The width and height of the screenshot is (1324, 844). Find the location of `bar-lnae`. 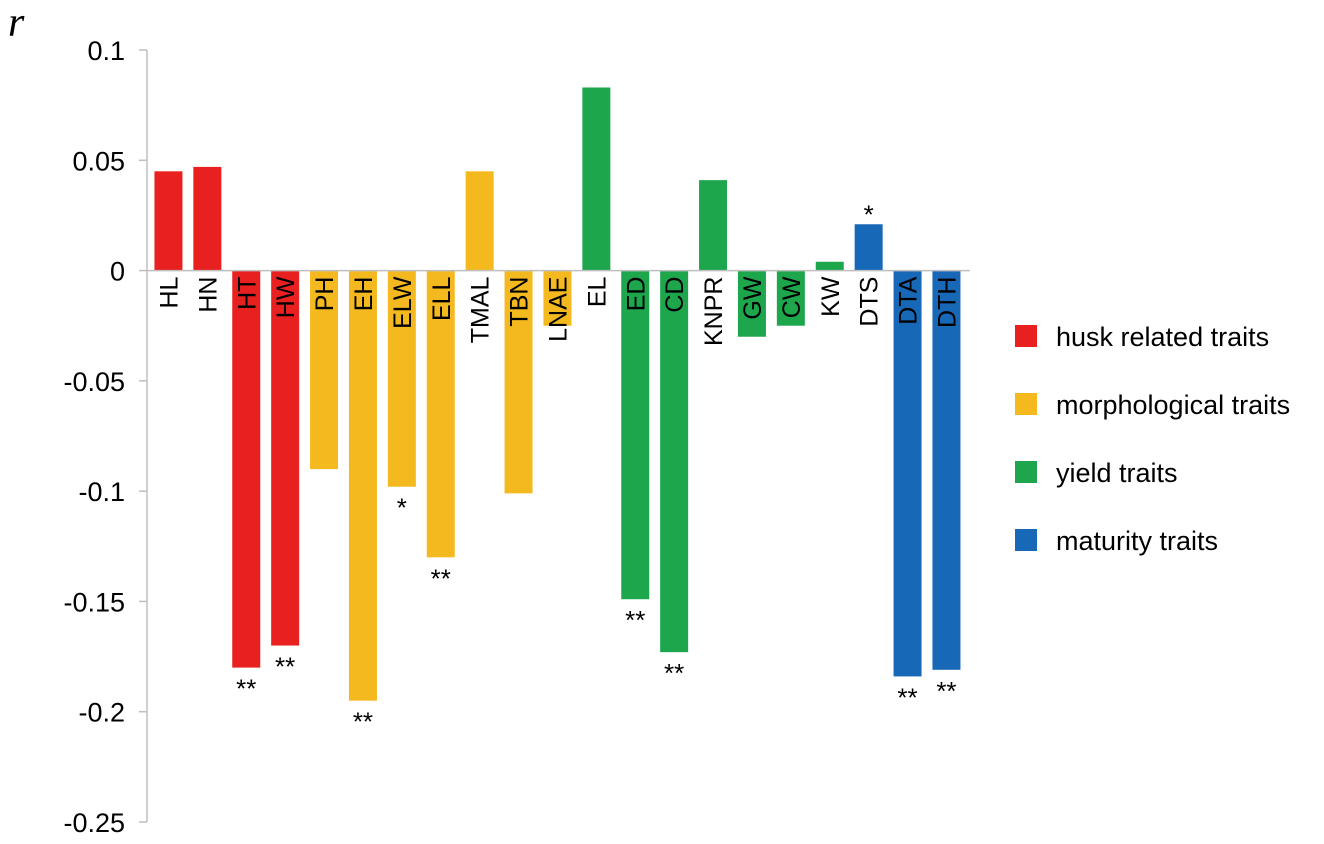

bar-lnae is located at coordinates (557, 298).